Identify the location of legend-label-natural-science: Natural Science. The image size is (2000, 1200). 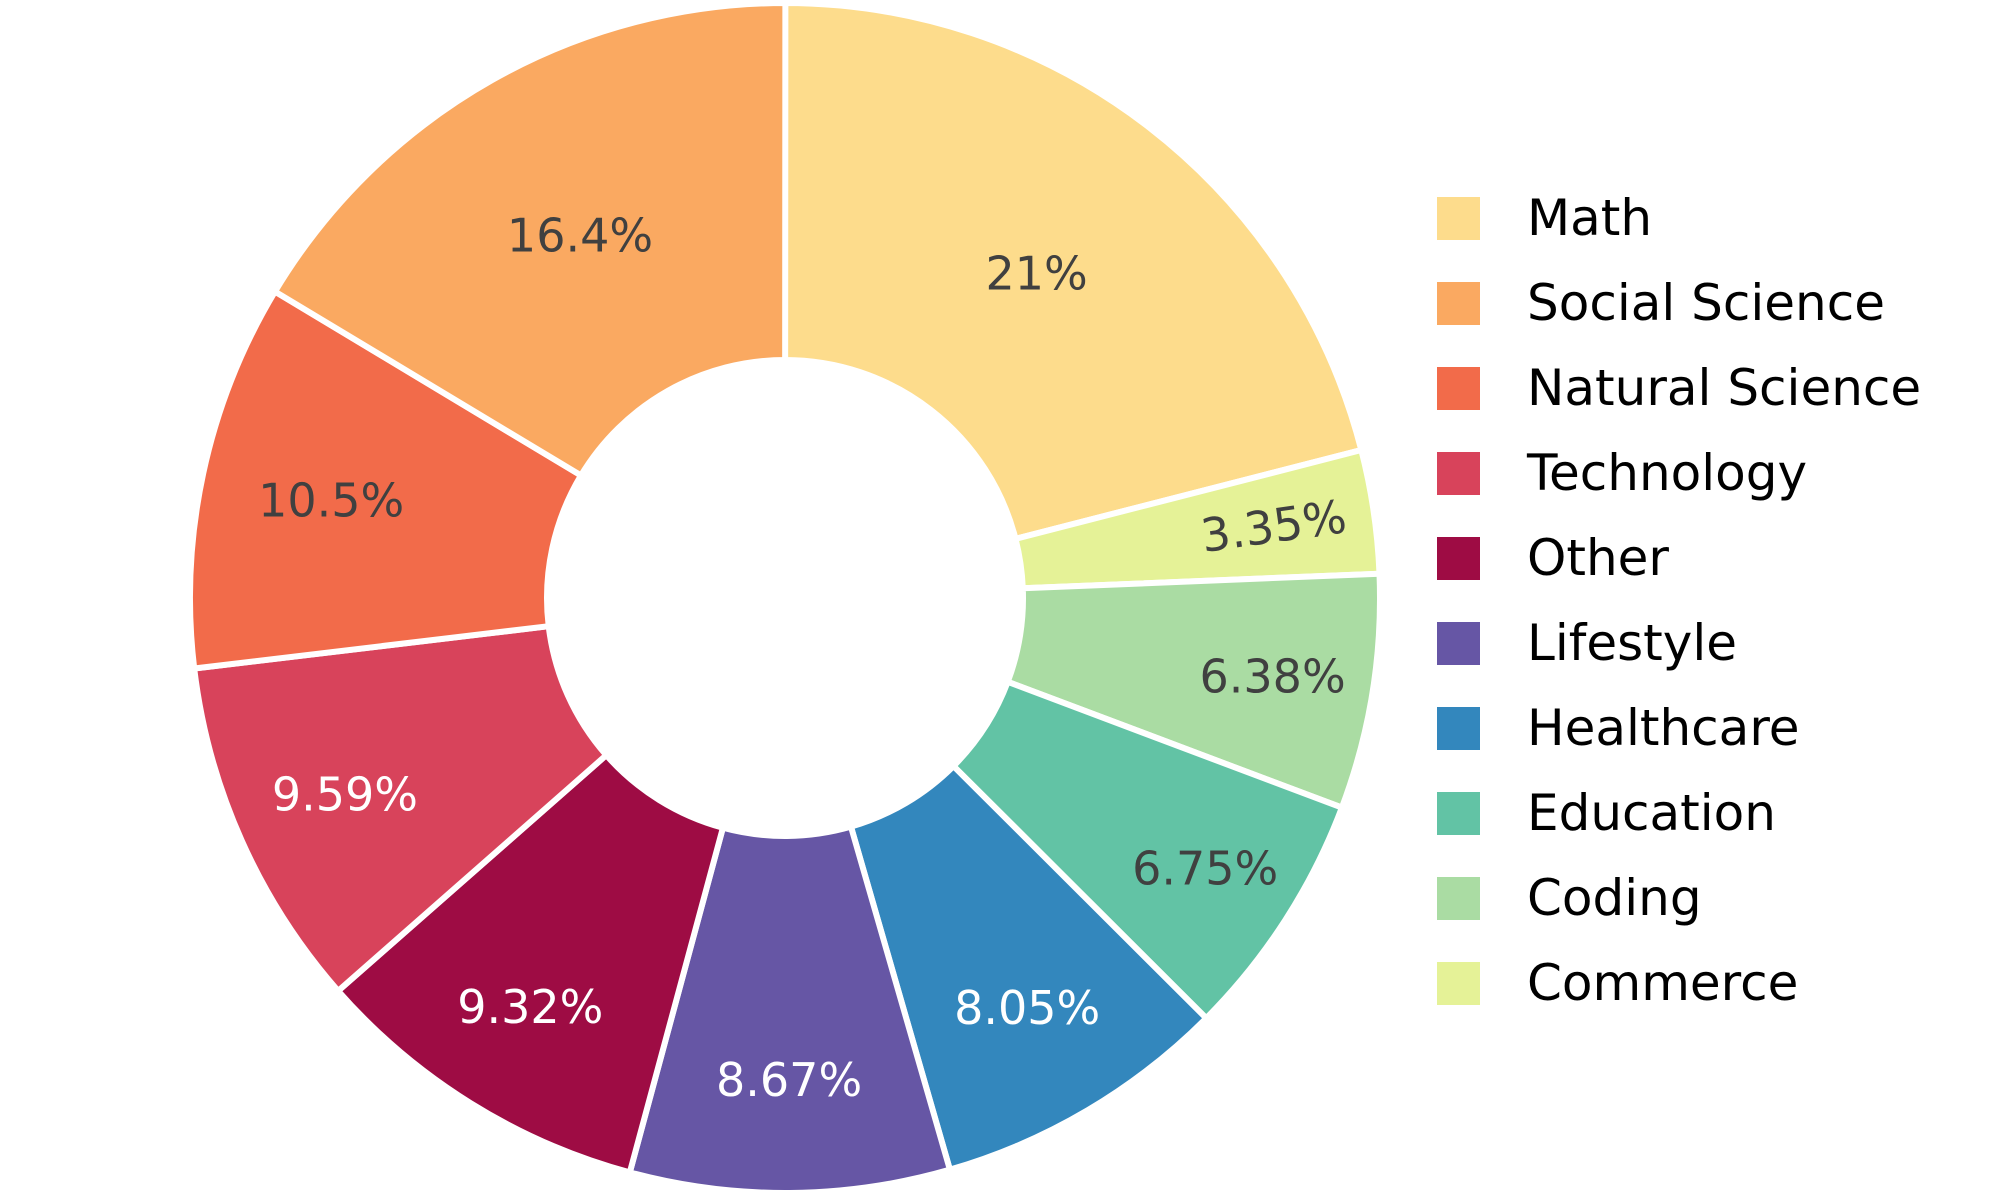
(1724, 388).